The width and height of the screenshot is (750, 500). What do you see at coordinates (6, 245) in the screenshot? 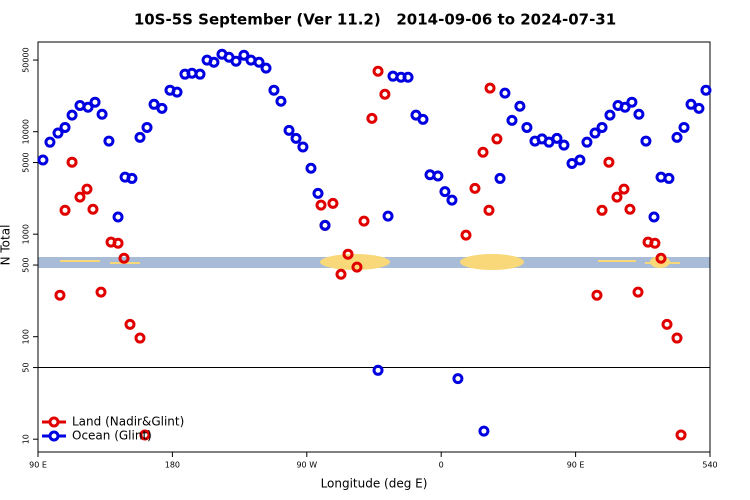
I see `y-axis-label: N Total` at bounding box center [6, 245].